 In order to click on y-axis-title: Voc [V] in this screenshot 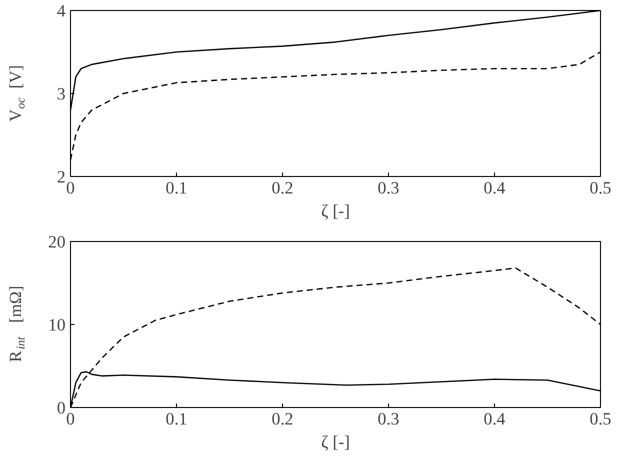, I will do `click(17, 93)`.